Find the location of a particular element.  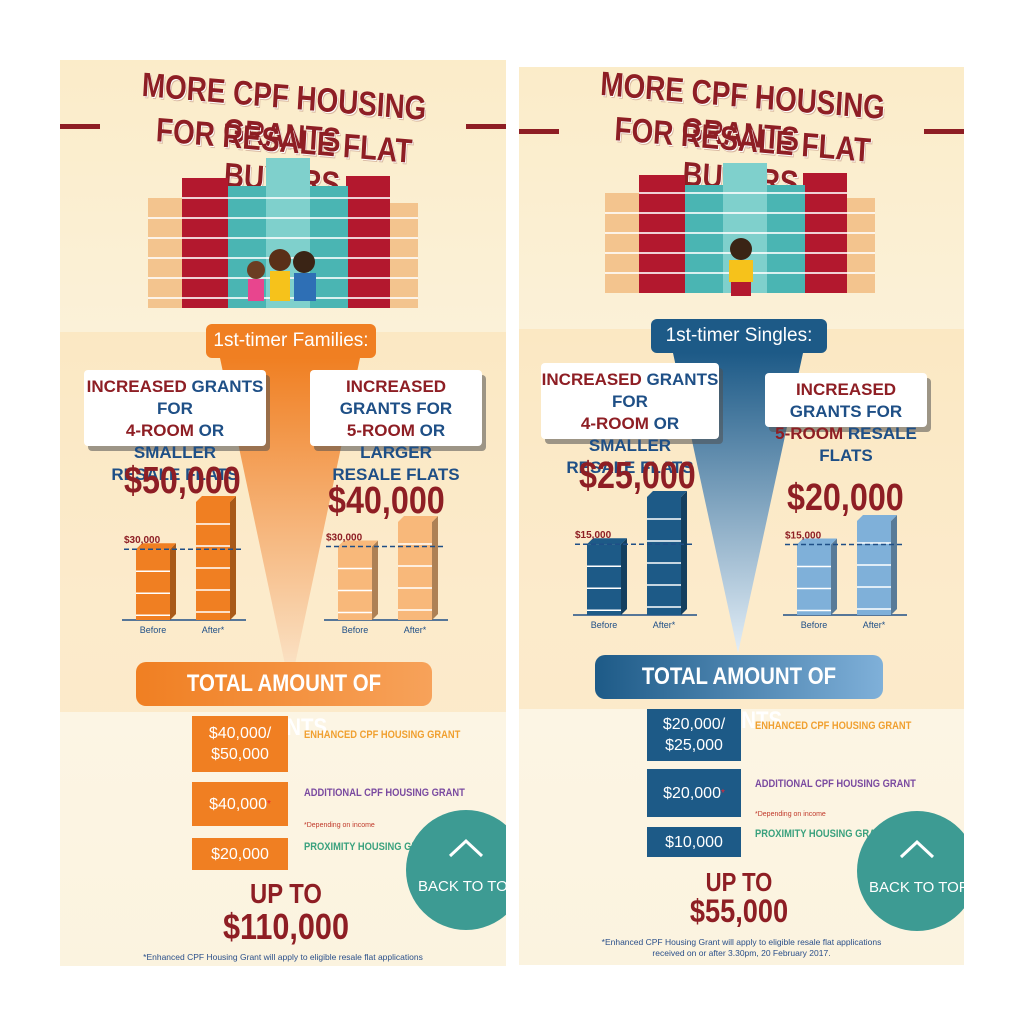

family-figures is located at coordinates (281, 275).